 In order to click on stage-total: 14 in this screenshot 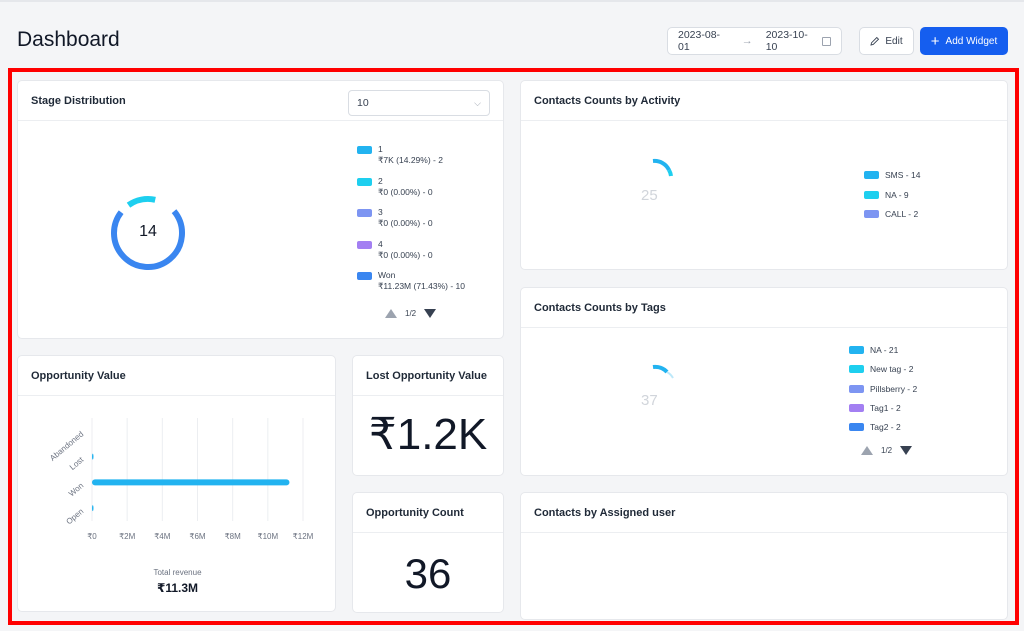, I will do `click(148, 231)`.